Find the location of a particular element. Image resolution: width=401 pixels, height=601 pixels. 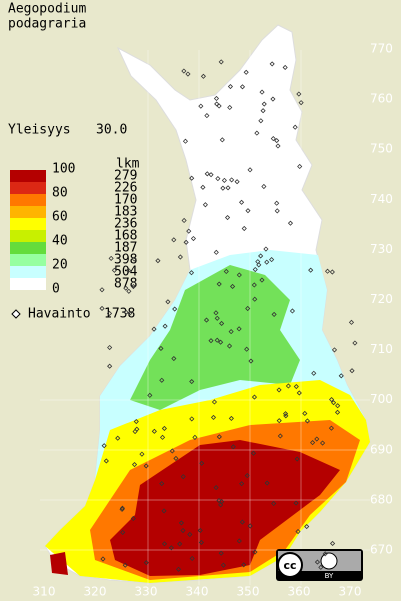

legend-count: 183 is located at coordinates (125, 212).